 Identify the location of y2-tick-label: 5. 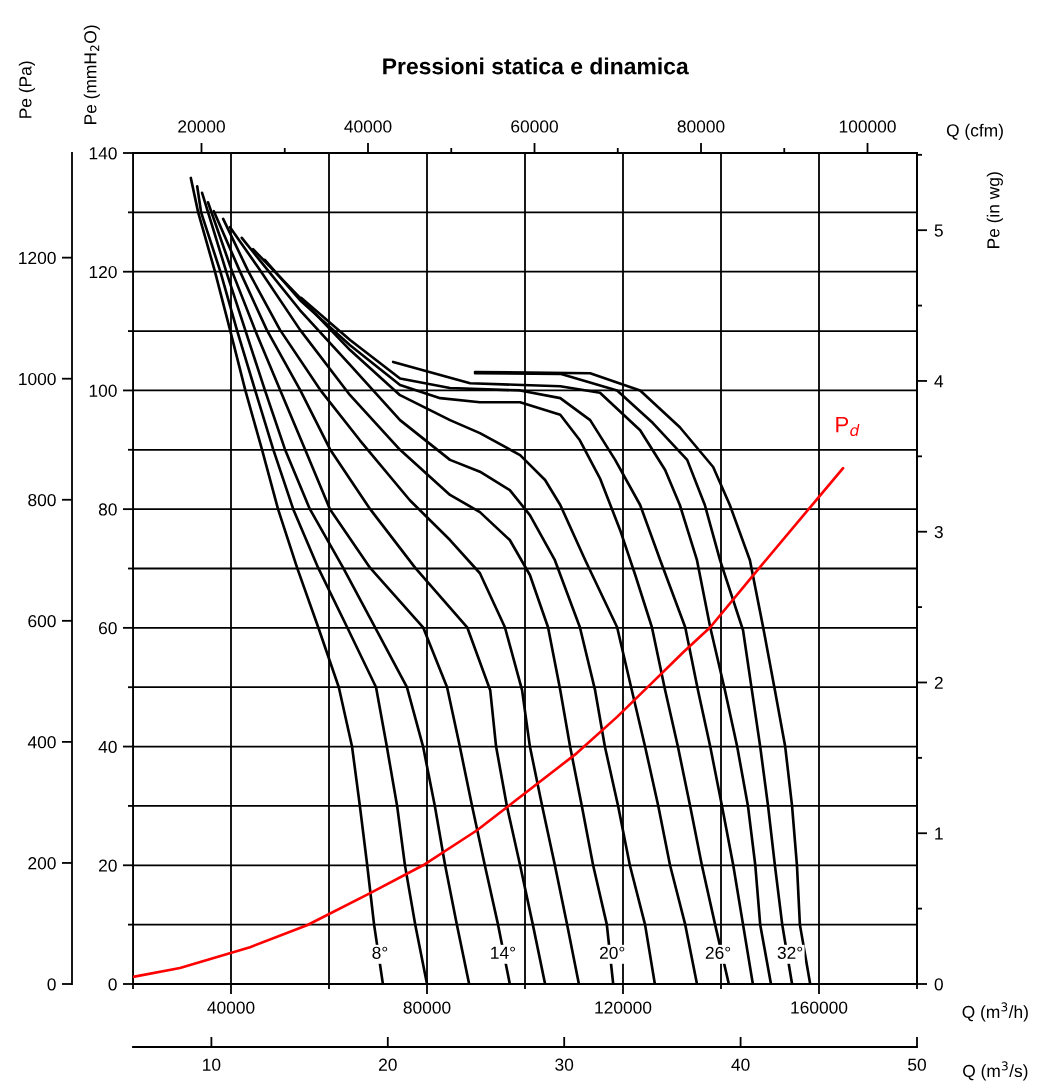
(938, 230).